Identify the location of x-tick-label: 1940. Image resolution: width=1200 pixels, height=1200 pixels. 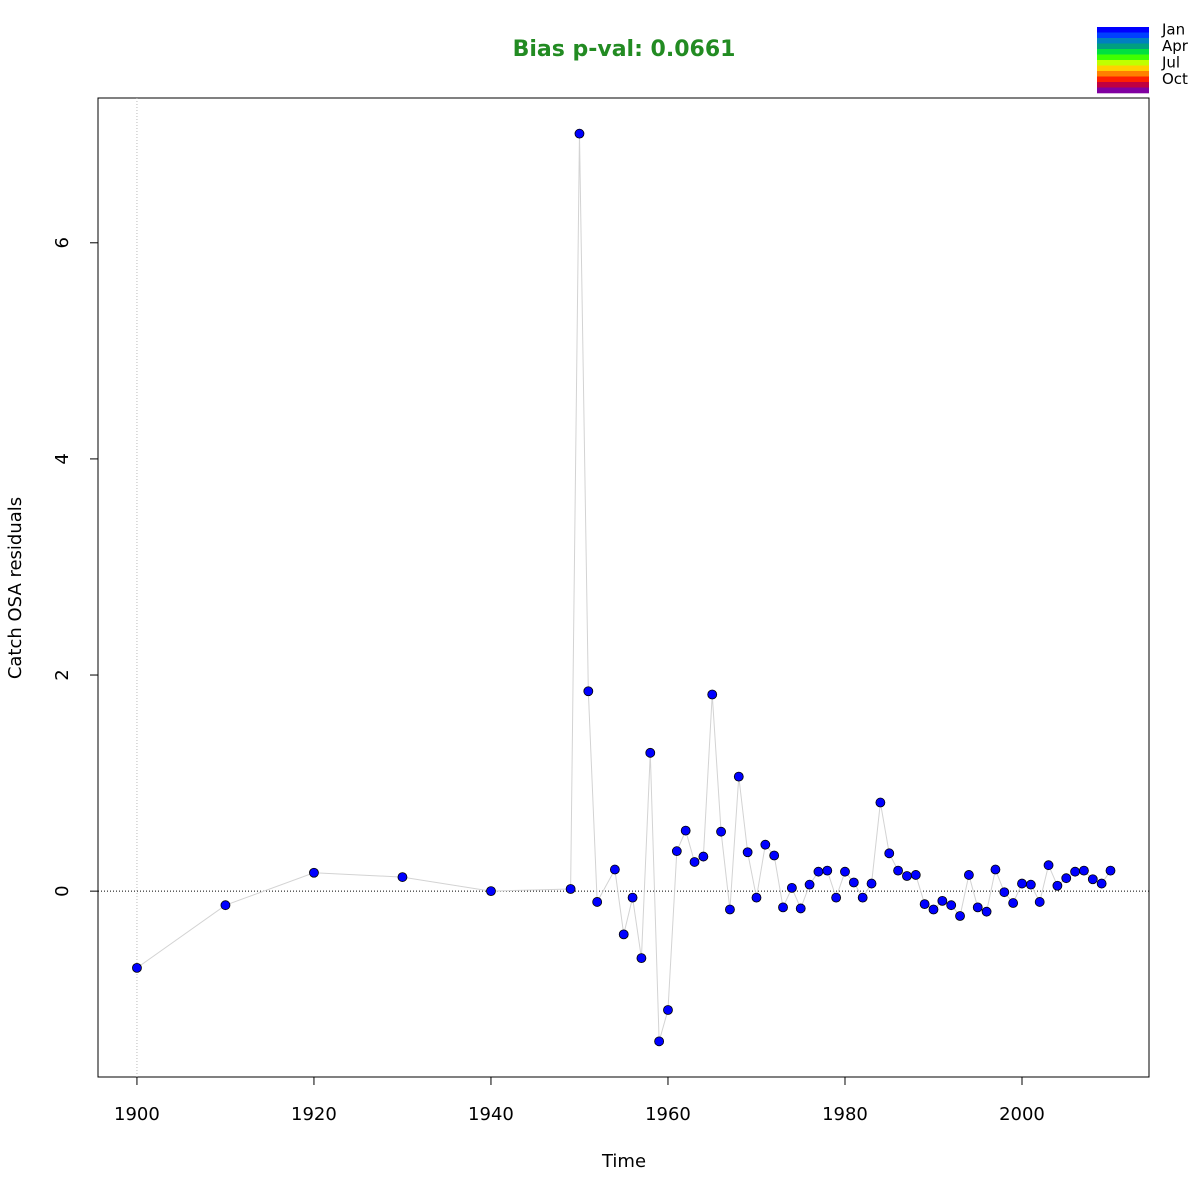
(491, 1114).